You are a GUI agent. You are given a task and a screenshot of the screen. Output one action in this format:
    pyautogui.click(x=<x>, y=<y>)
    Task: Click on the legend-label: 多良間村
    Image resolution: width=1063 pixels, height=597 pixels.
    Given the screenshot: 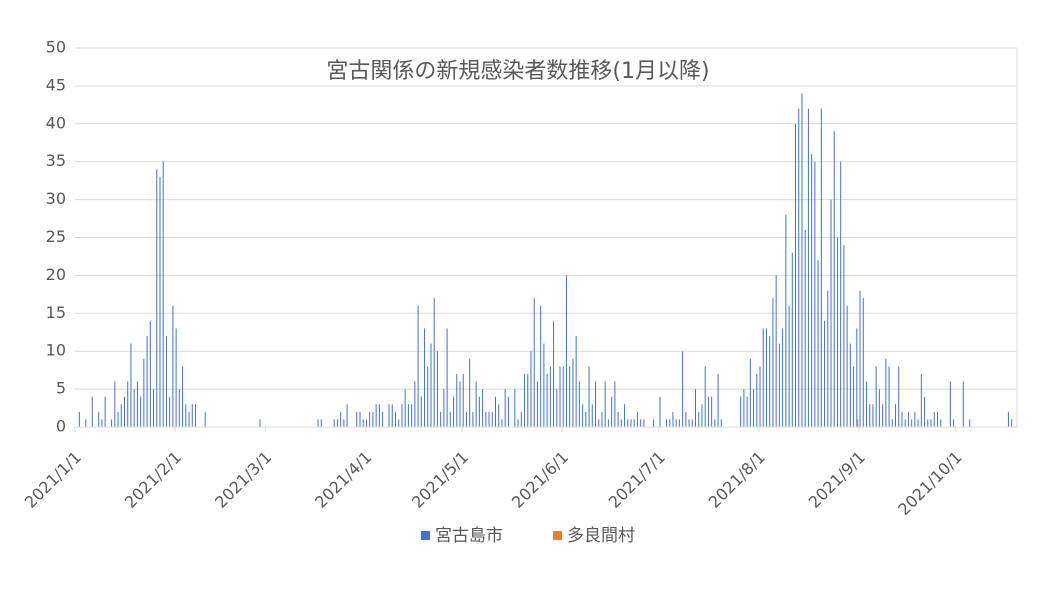 What is the action you would take?
    pyautogui.click(x=601, y=536)
    